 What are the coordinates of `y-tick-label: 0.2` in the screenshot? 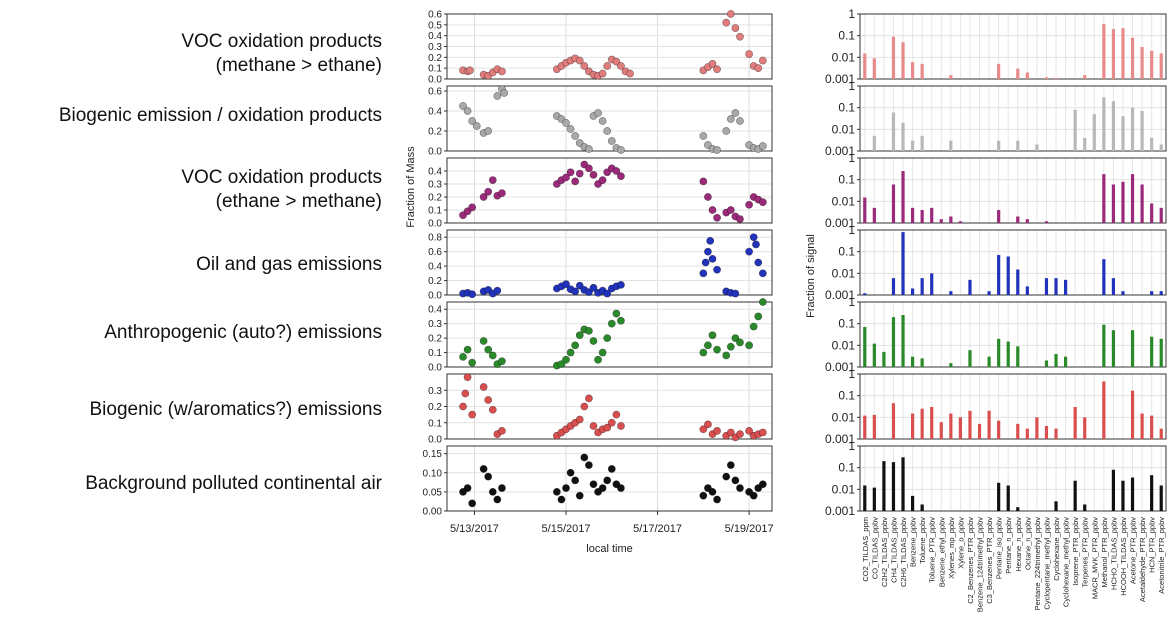 It's located at (435, 132).